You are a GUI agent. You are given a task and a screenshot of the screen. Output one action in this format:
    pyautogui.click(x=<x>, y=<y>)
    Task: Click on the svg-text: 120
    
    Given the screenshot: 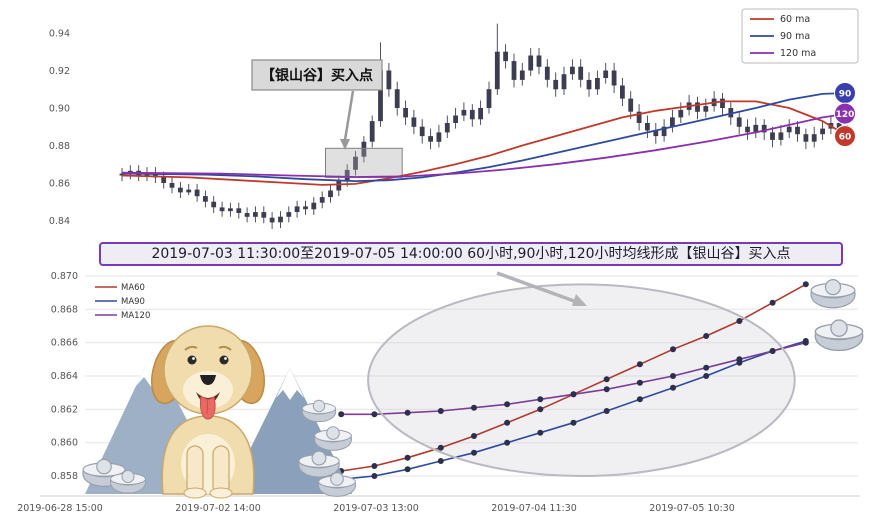 What is the action you would take?
    pyautogui.click(x=845, y=115)
    